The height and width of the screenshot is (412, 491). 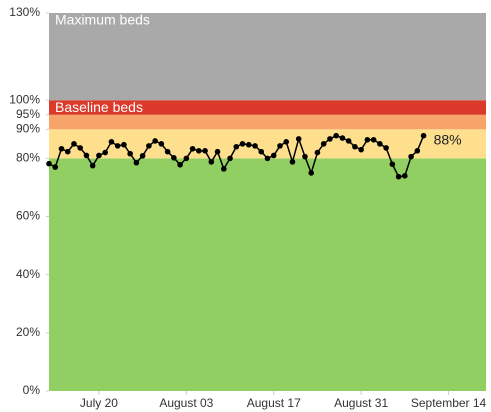 I want to click on y-tick-label: 60%, so click(x=28, y=216).